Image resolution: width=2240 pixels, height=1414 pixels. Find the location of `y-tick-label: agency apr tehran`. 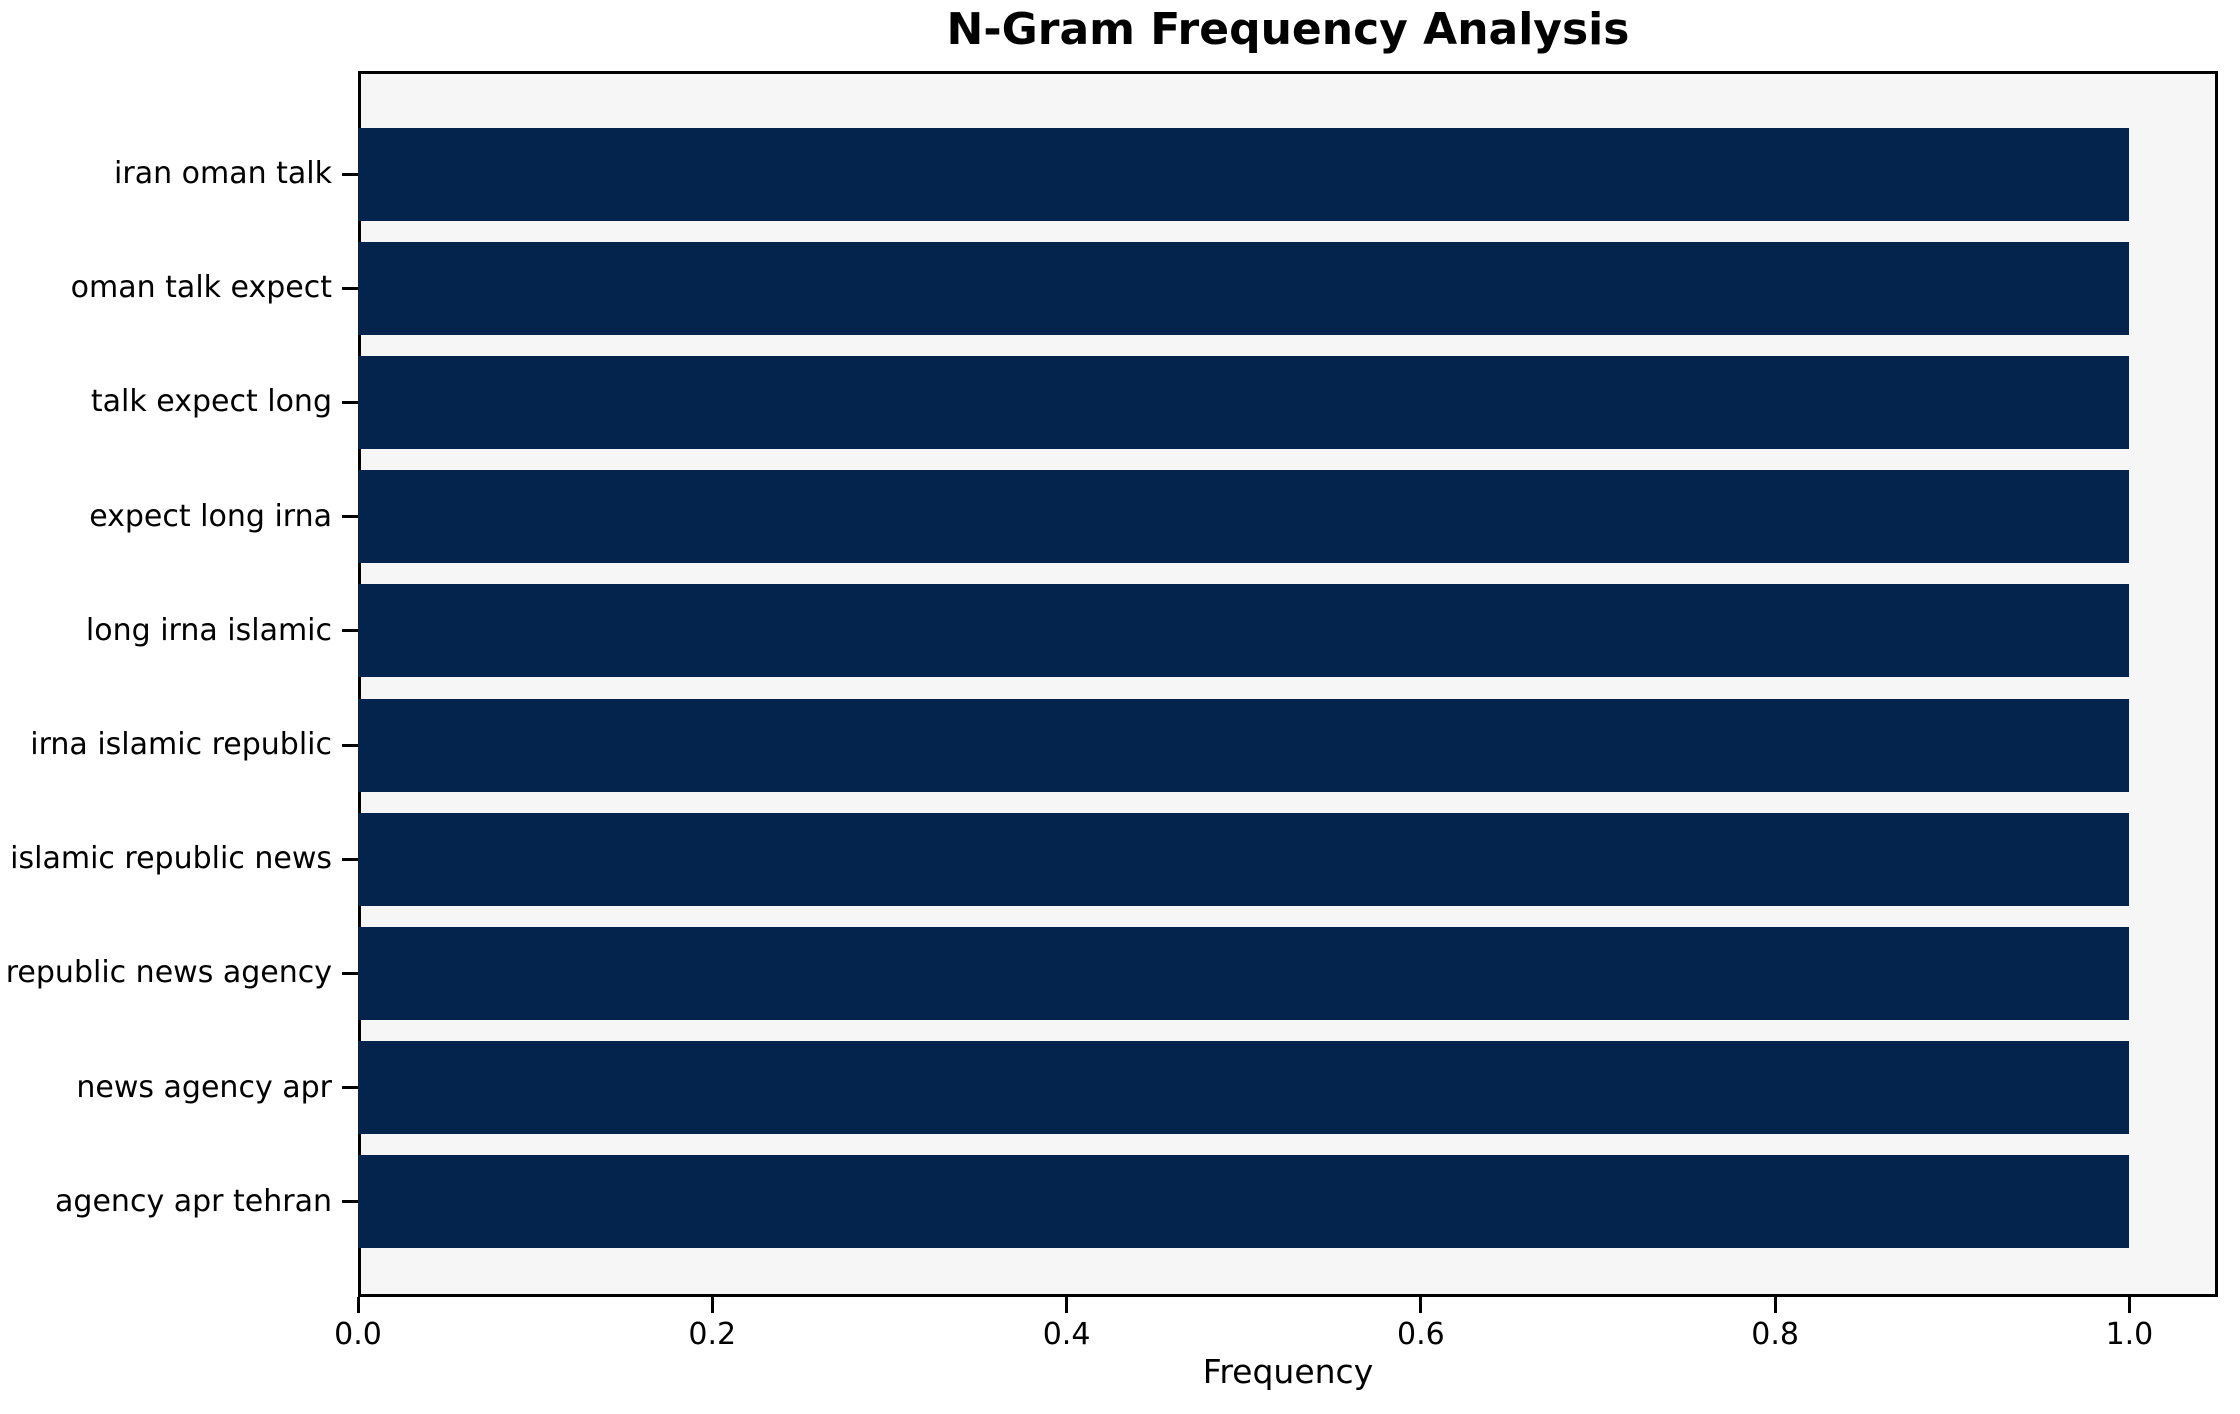

y-tick-label: agency apr tehran is located at coordinates (193, 1201).